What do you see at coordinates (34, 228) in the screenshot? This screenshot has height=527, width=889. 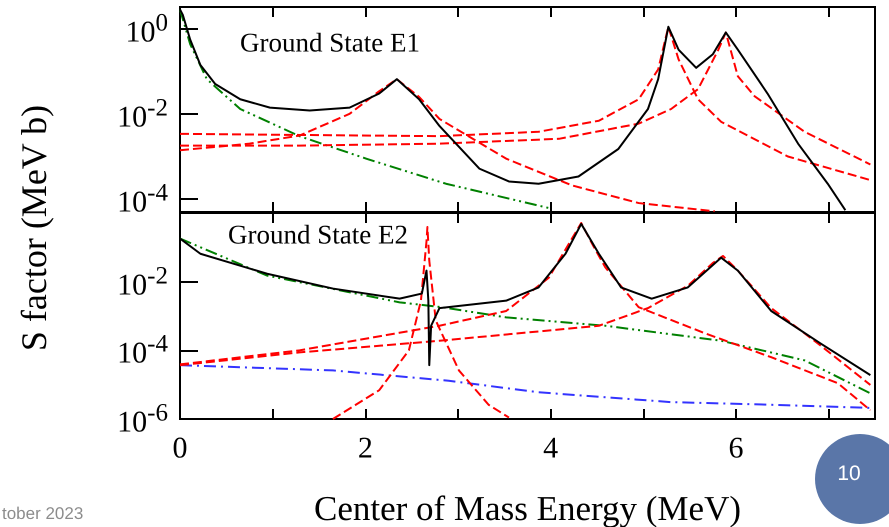 I see `y-axis-title: S factor (MeV b)` at bounding box center [34, 228].